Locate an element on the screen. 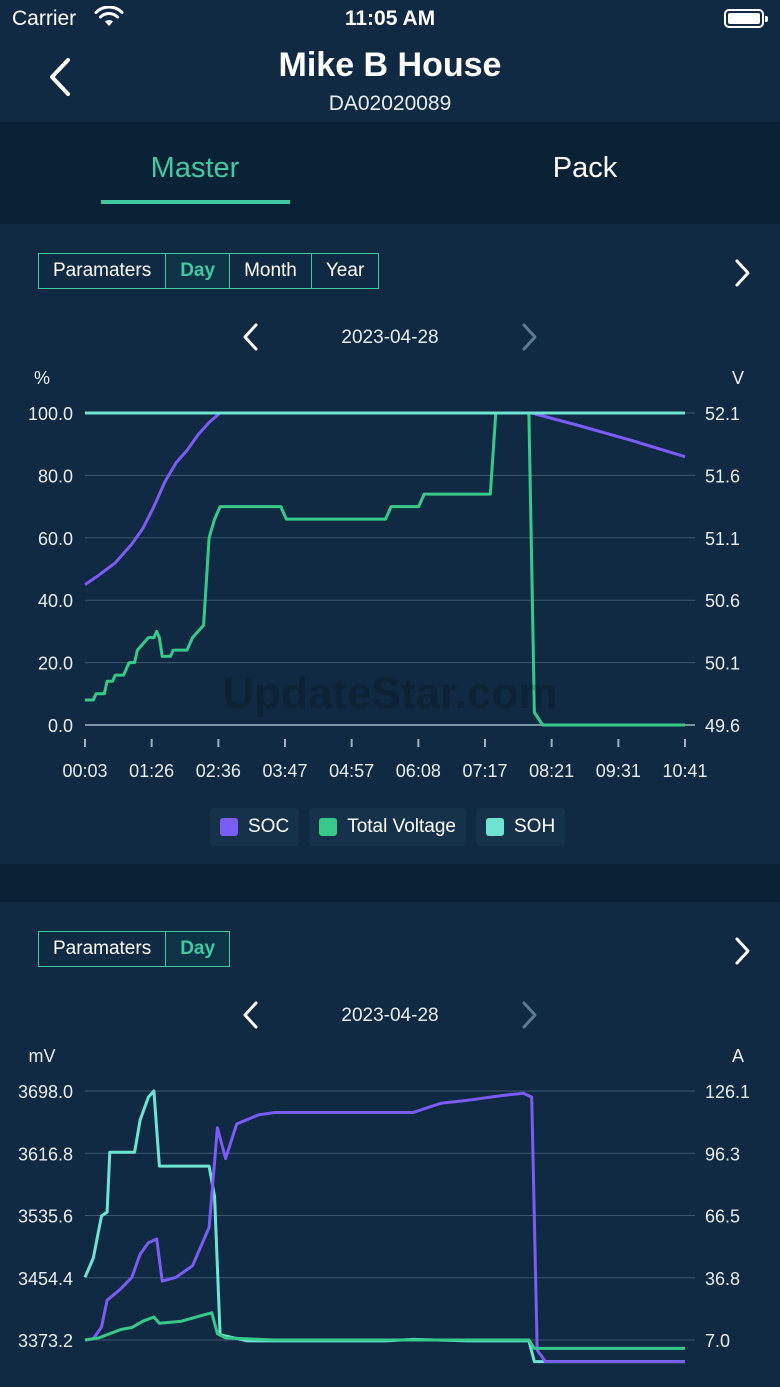 Image resolution: width=780 pixels, height=1387 pixels. tab-master: Master is located at coordinates (195, 168).